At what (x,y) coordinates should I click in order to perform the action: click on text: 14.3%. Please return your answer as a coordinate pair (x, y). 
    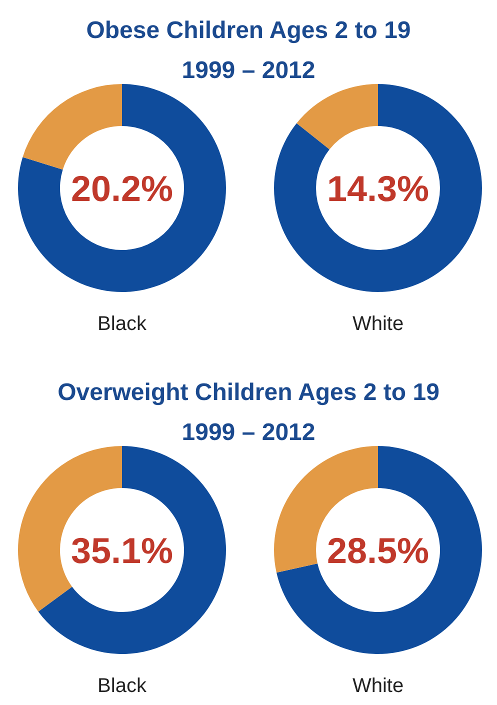
    Looking at the image, I should click on (378, 188).